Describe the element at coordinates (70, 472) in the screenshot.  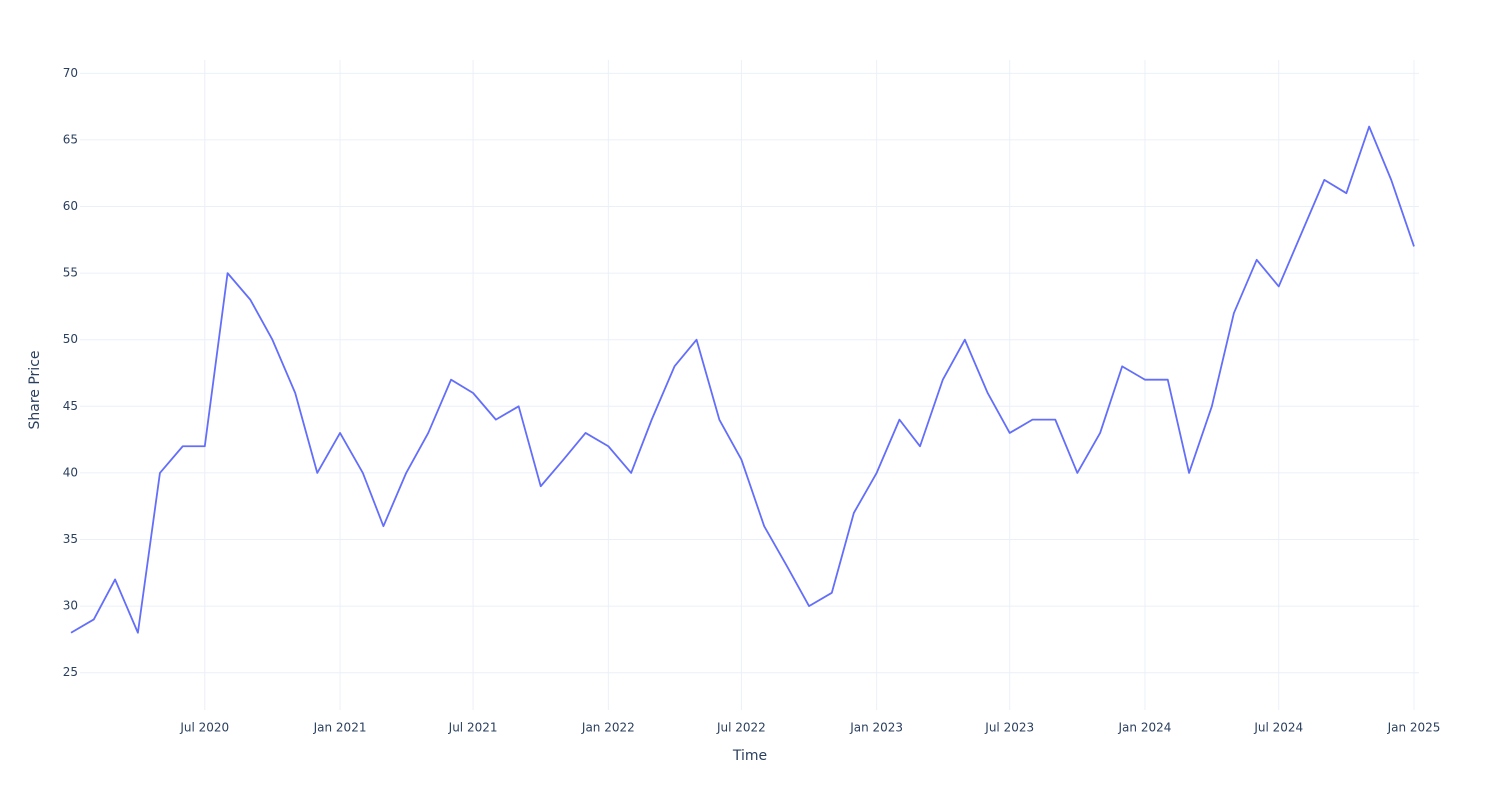
I see `y-tick-label: 40` at that location.